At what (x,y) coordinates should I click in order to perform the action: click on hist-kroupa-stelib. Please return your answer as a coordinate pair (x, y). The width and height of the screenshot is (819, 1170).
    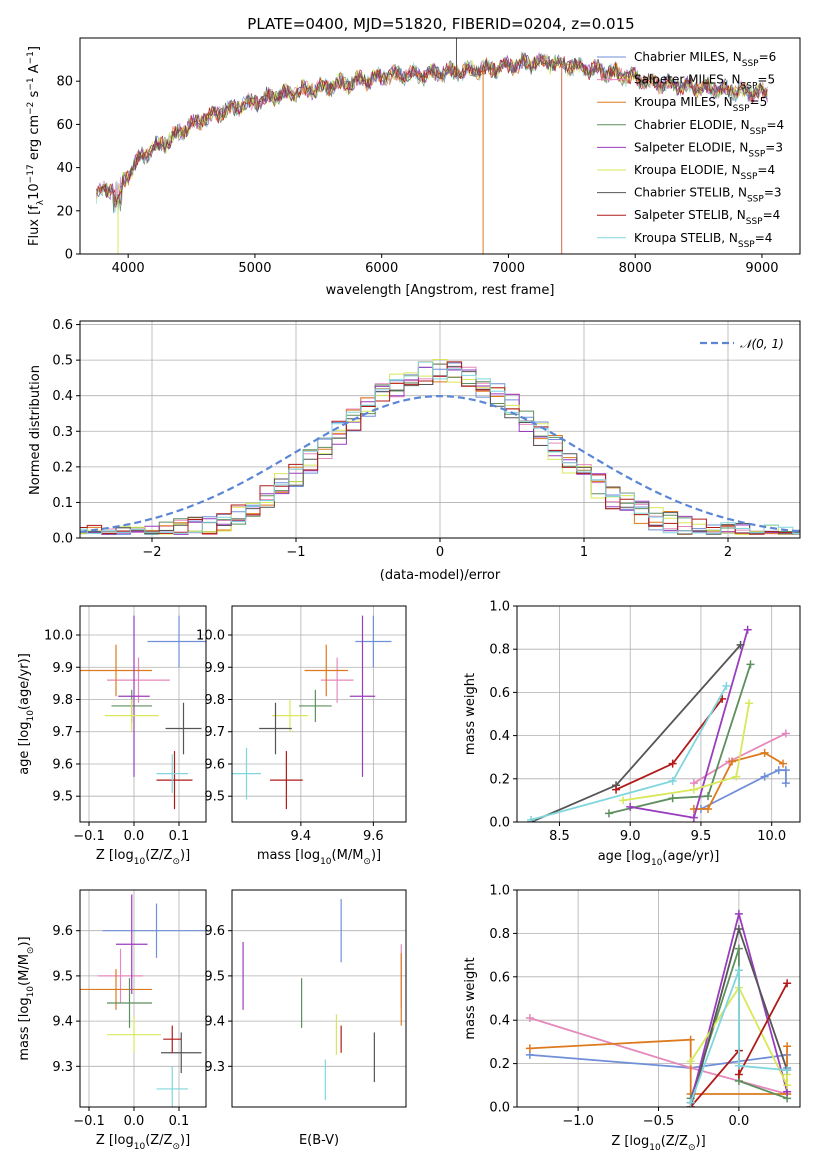
    Looking at the image, I should click on (440, 447).